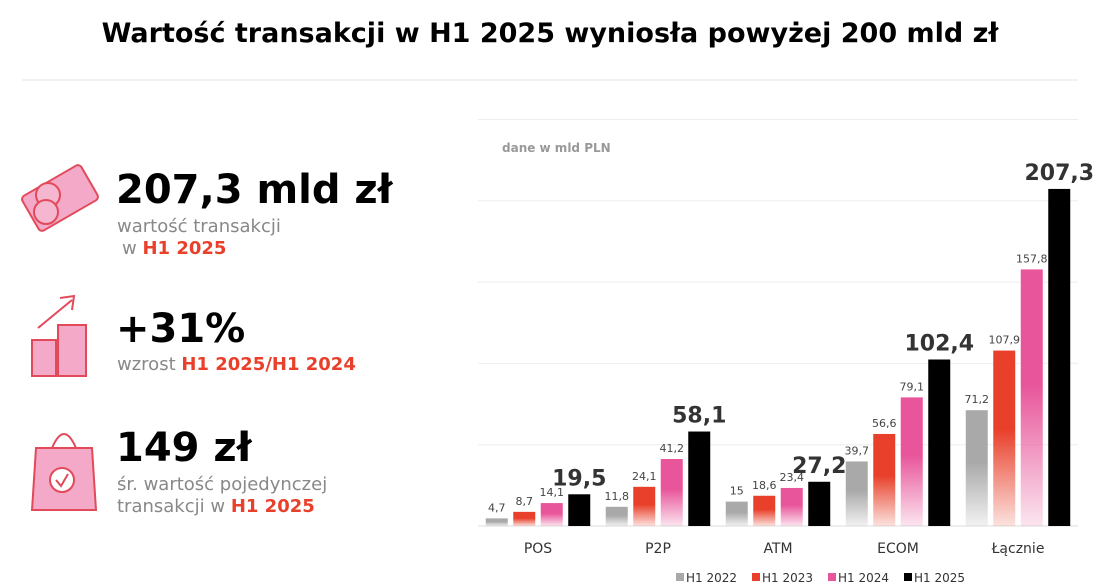 This screenshot has width=1100, height=587. Describe the element at coordinates (764, 485) in the screenshot. I see `value-label: 18,6` at that location.